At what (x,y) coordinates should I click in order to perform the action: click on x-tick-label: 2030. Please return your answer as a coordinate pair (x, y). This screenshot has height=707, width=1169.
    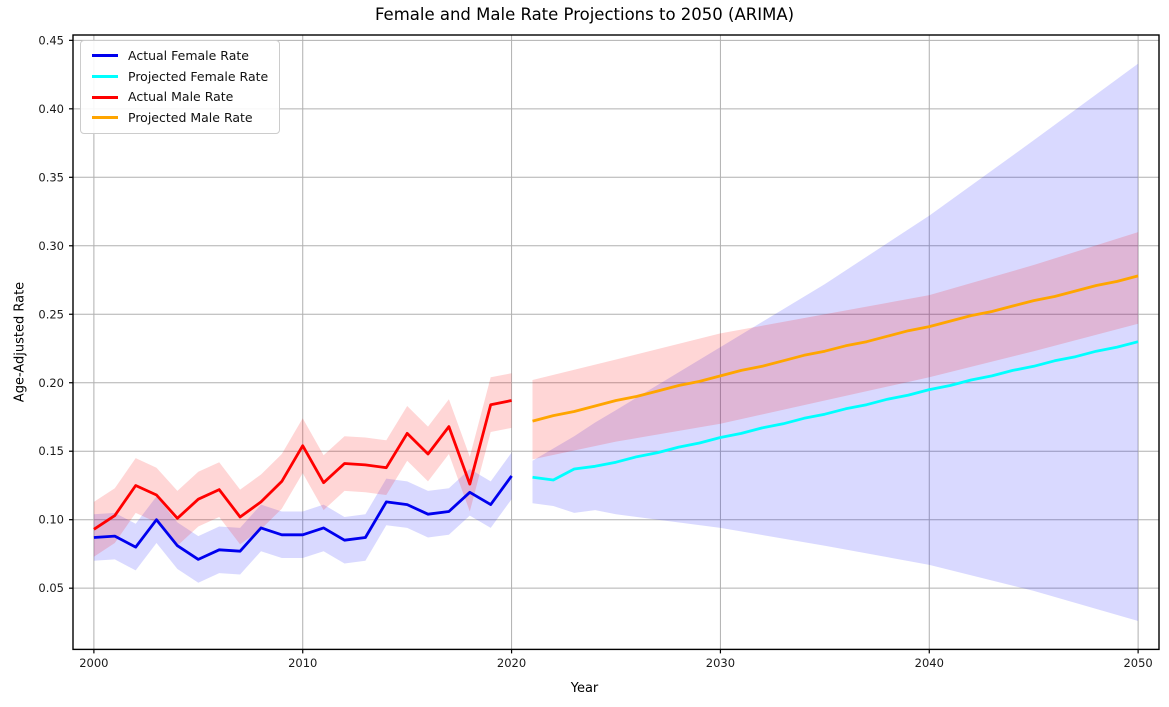
    Looking at the image, I should click on (720, 663).